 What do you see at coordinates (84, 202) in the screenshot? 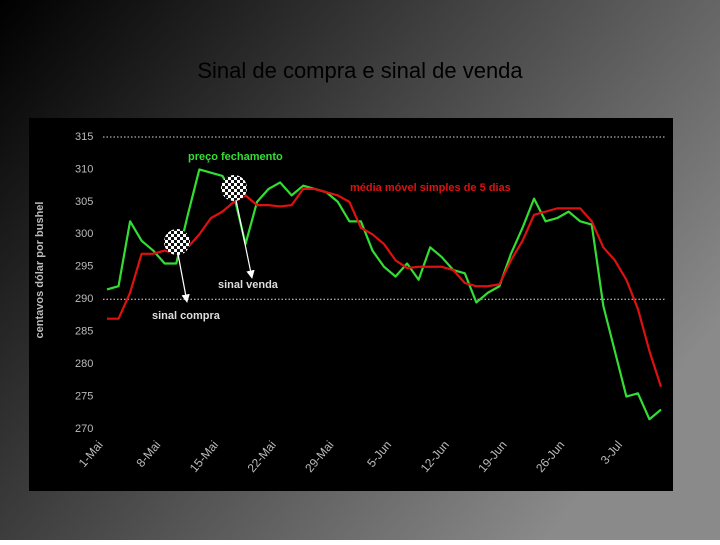
I see `y-tick-label: 305` at bounding box center [84, 202].